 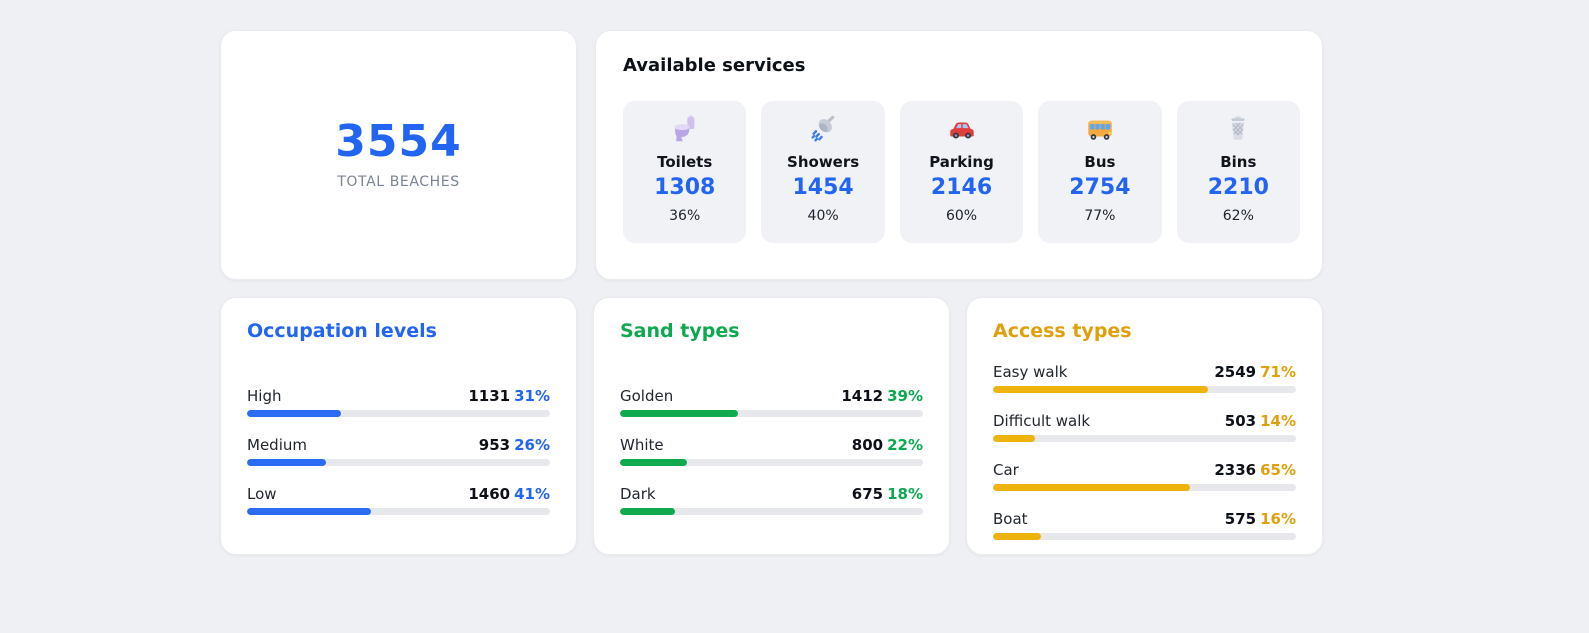 What do you see at coordinates (1278, 371) in the screenshot?
I see `stat-row-percent: 71%` at bounding box center [1278, 371].